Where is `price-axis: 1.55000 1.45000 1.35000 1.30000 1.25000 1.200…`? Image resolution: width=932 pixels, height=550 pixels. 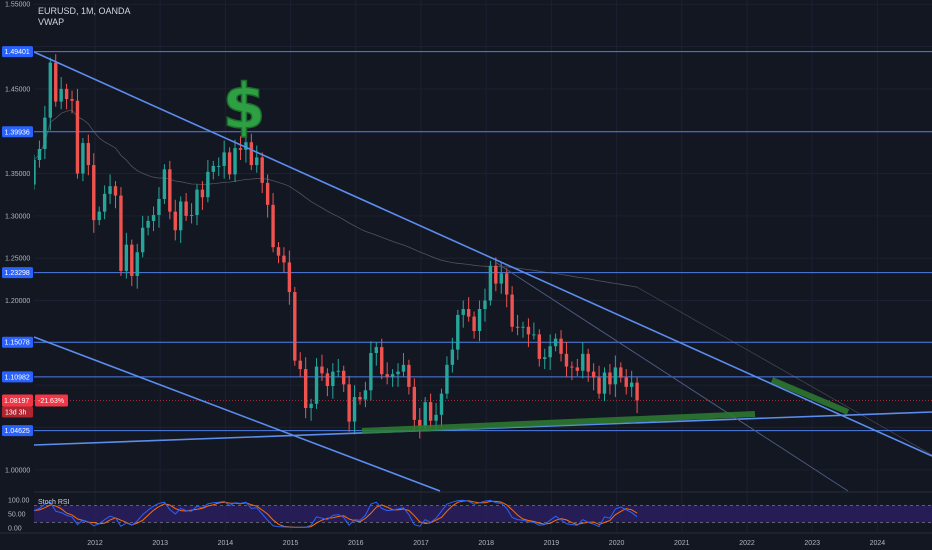 price-axis: 1.55000 1.45000 1.35000 1.30000 1.25000 1.200… is located at coordinates (34, 275).